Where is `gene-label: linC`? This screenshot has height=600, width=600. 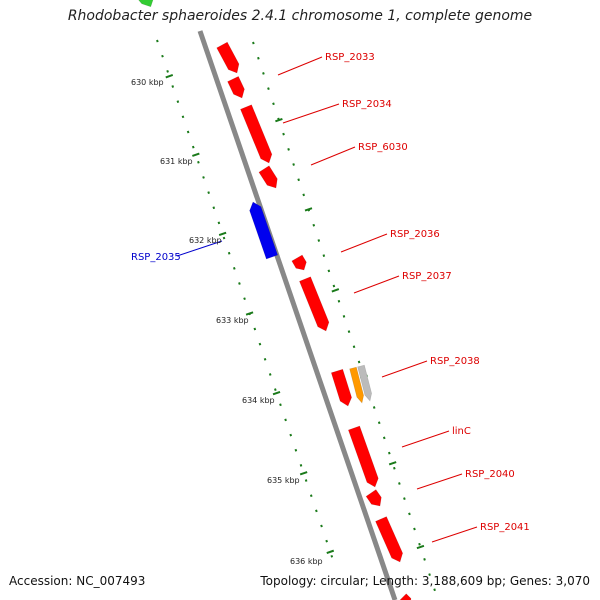 gene-label: linC is located at coordinates (461, 431).